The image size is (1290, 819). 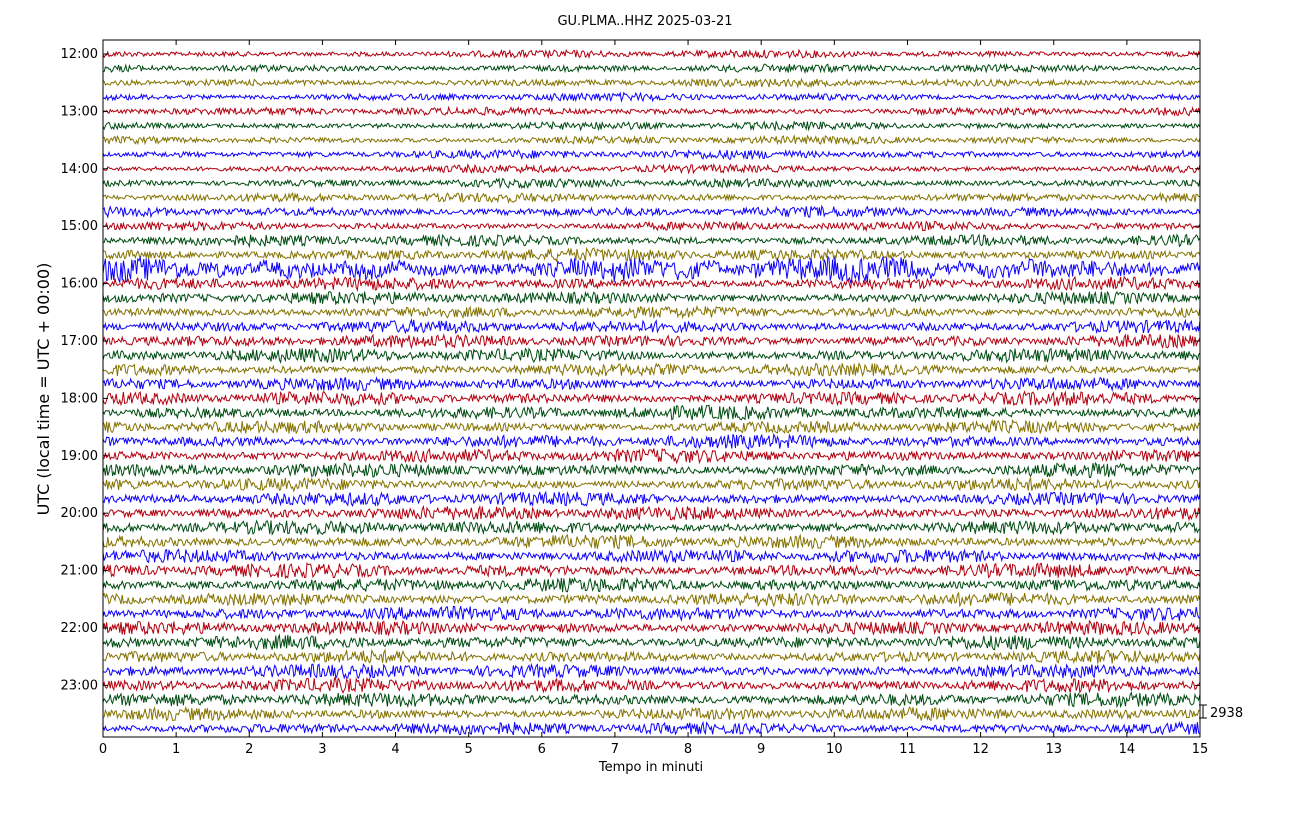 What do you see at coordinates (79, 628) in the screenshot?
I see `y-tick-label: 22:00` at bounding box center [79, 628].